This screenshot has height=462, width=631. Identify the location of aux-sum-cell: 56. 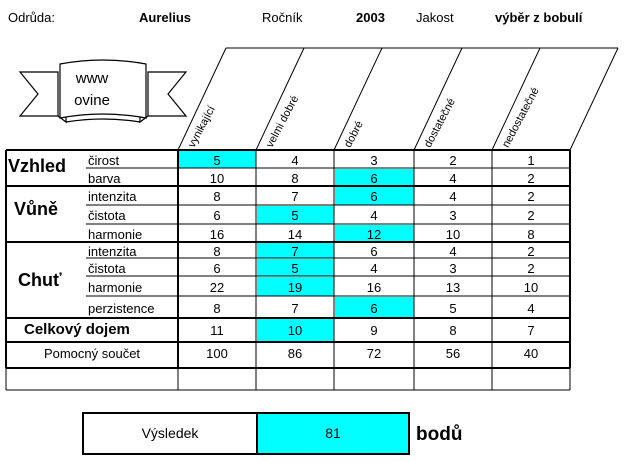
(453, 353).